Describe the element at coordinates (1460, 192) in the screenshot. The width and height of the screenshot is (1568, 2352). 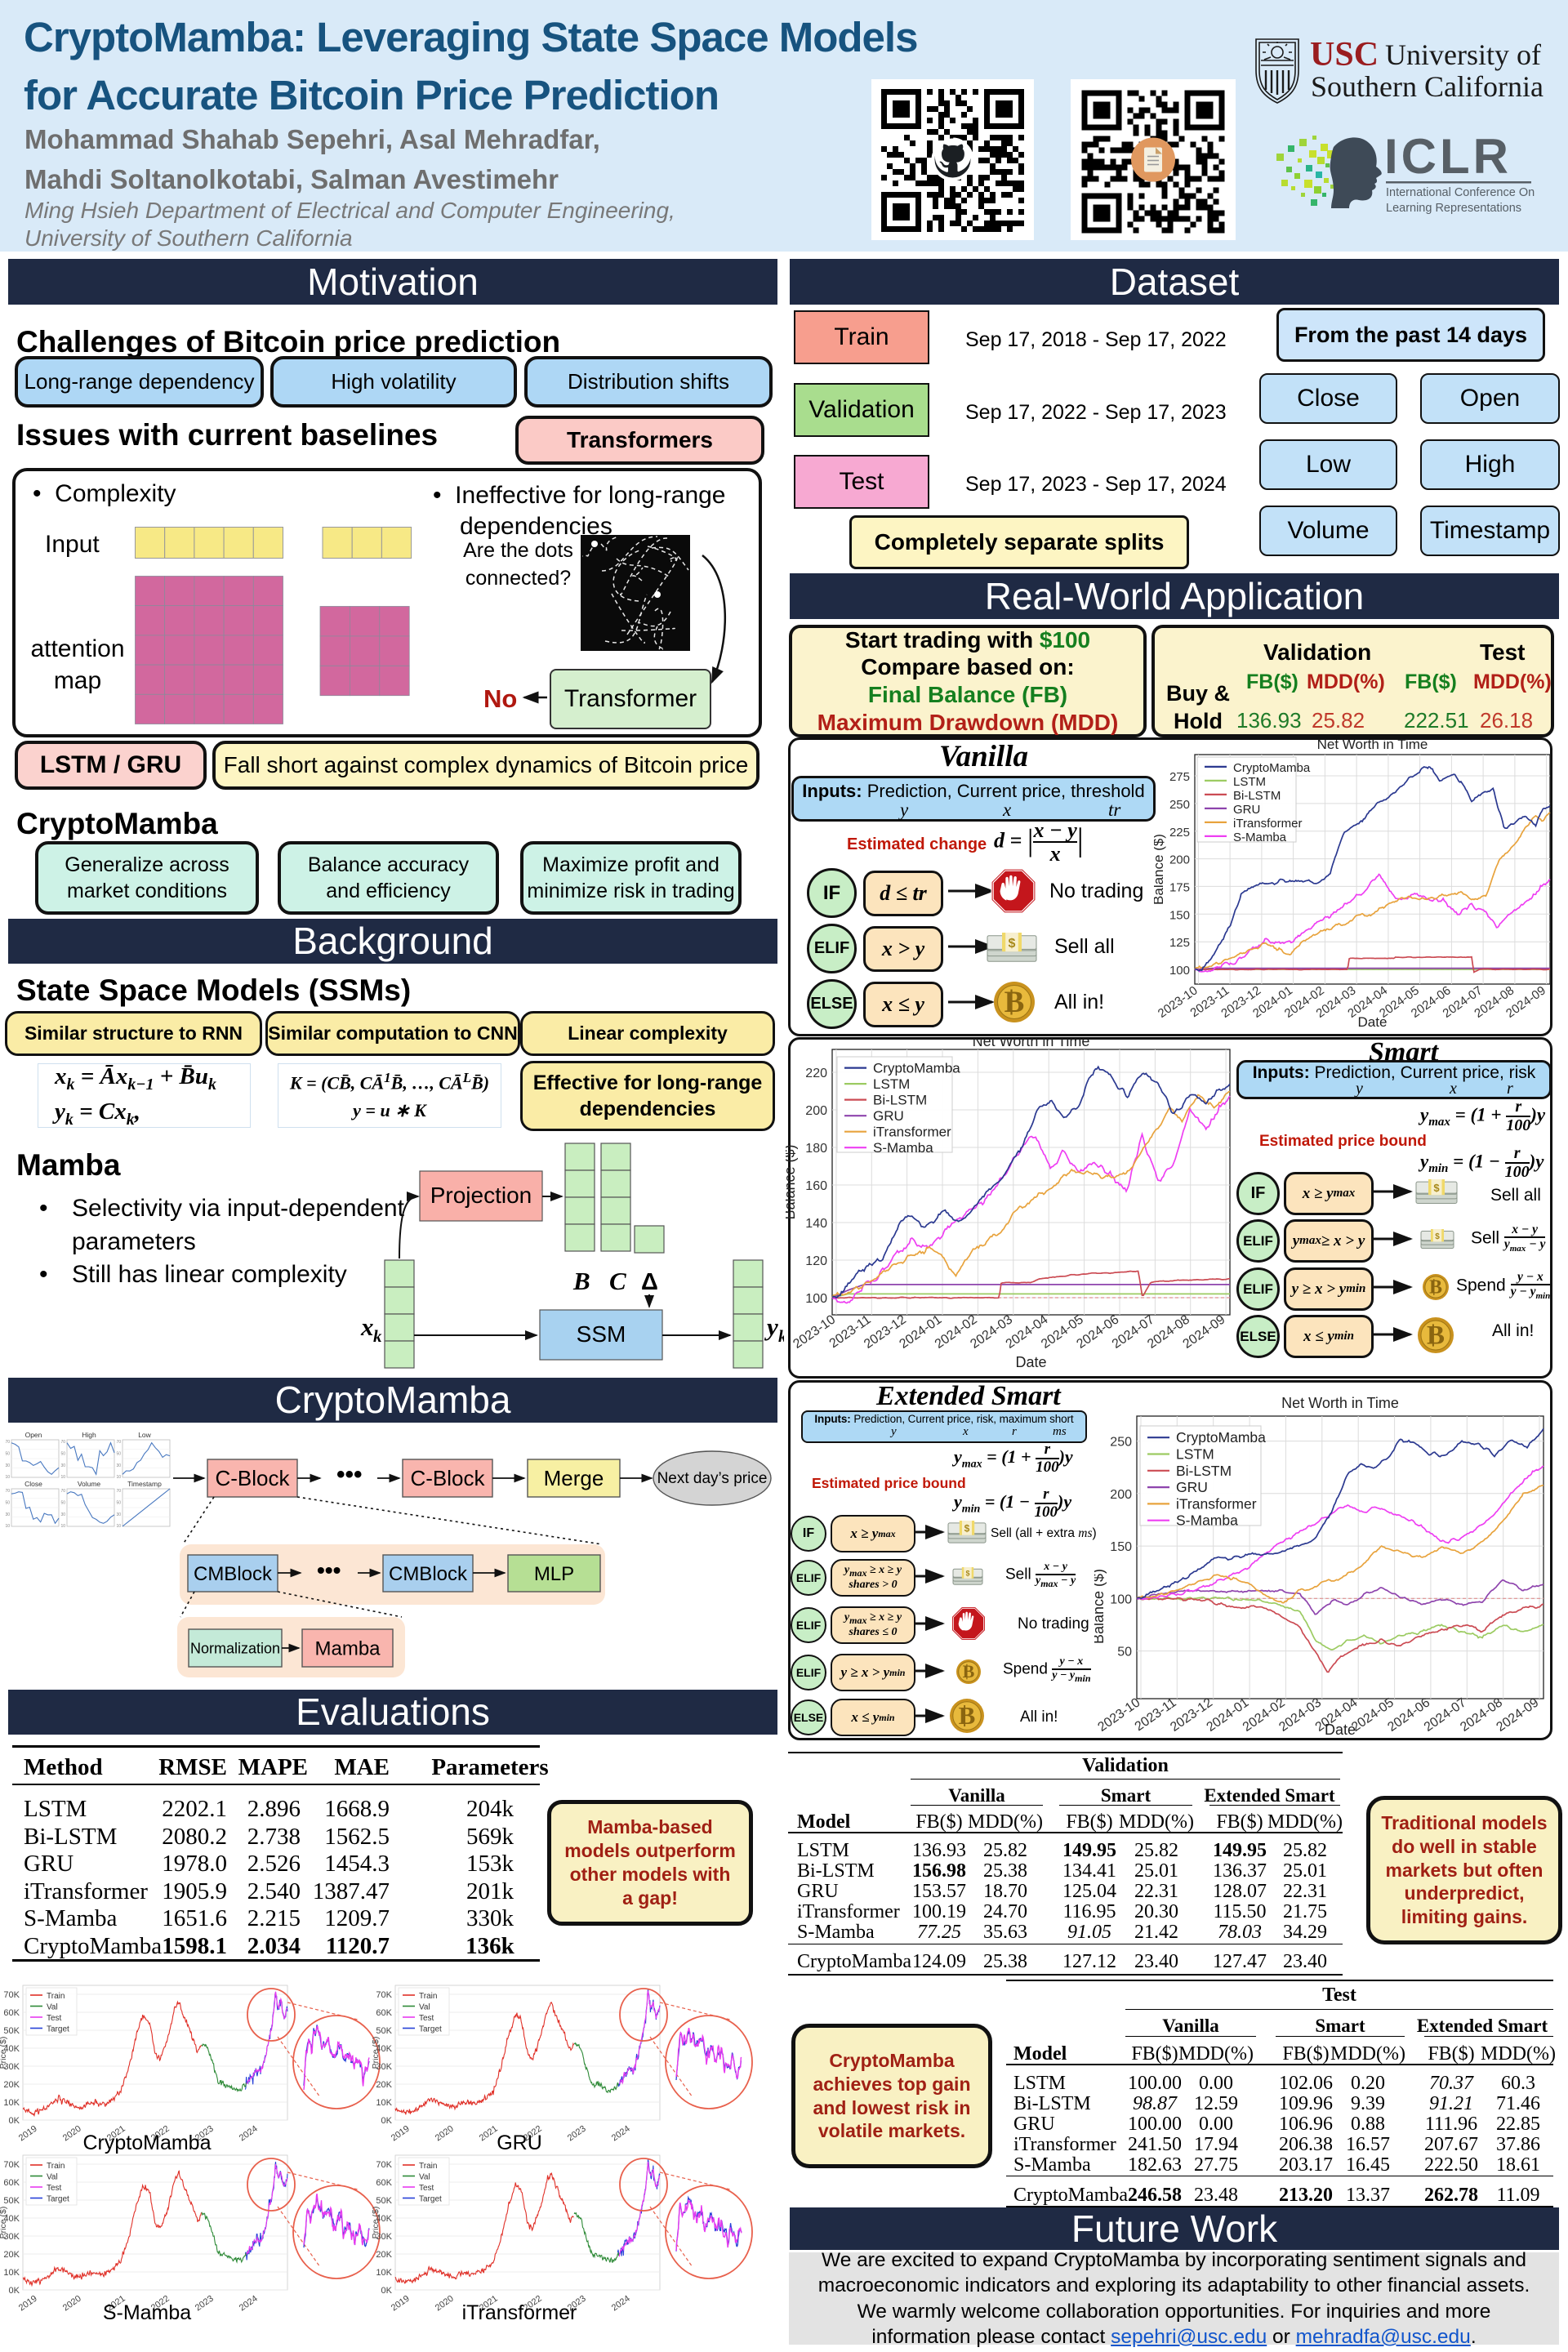
I see `svg-text: International Conference On` at that location.